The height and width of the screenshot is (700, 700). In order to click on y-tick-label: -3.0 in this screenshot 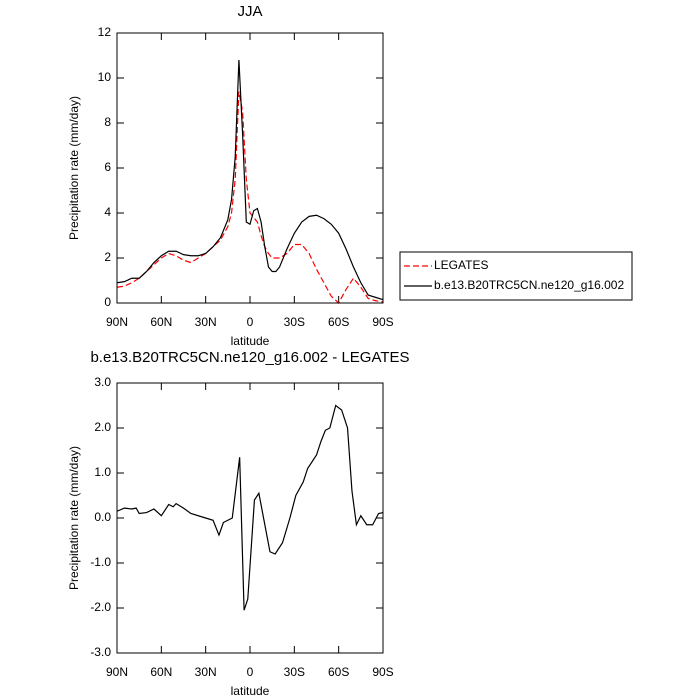, I will do `click(100, 652)`.